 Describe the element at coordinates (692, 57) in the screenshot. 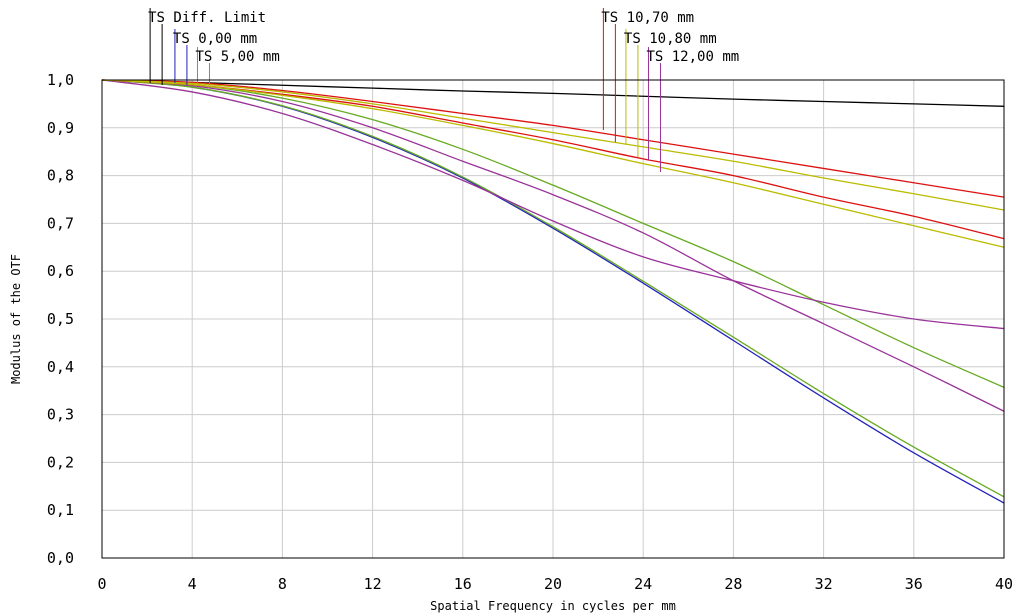

I see `legend-label: TS 12,00 mm` at that location.